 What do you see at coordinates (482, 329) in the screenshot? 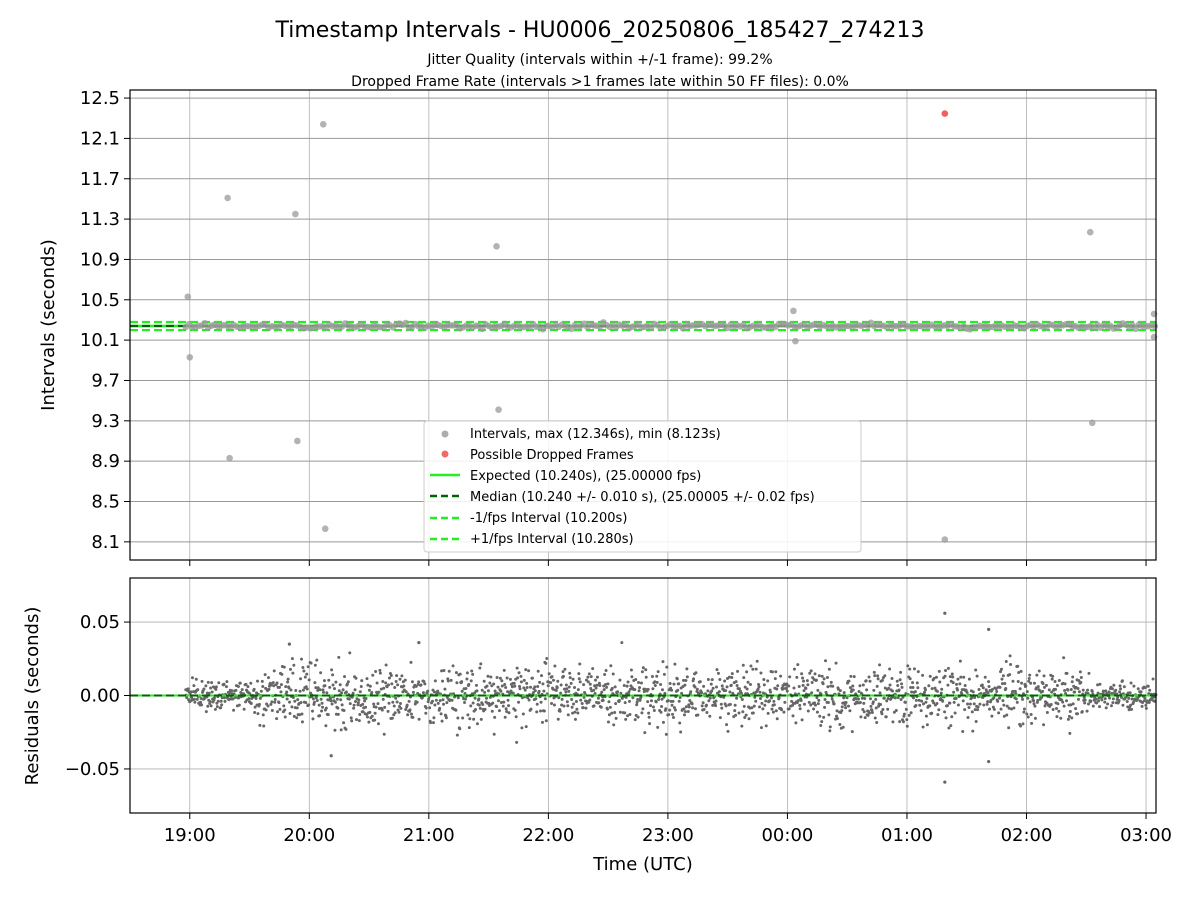
I see `interval-point` at bounding box center [482, 329].